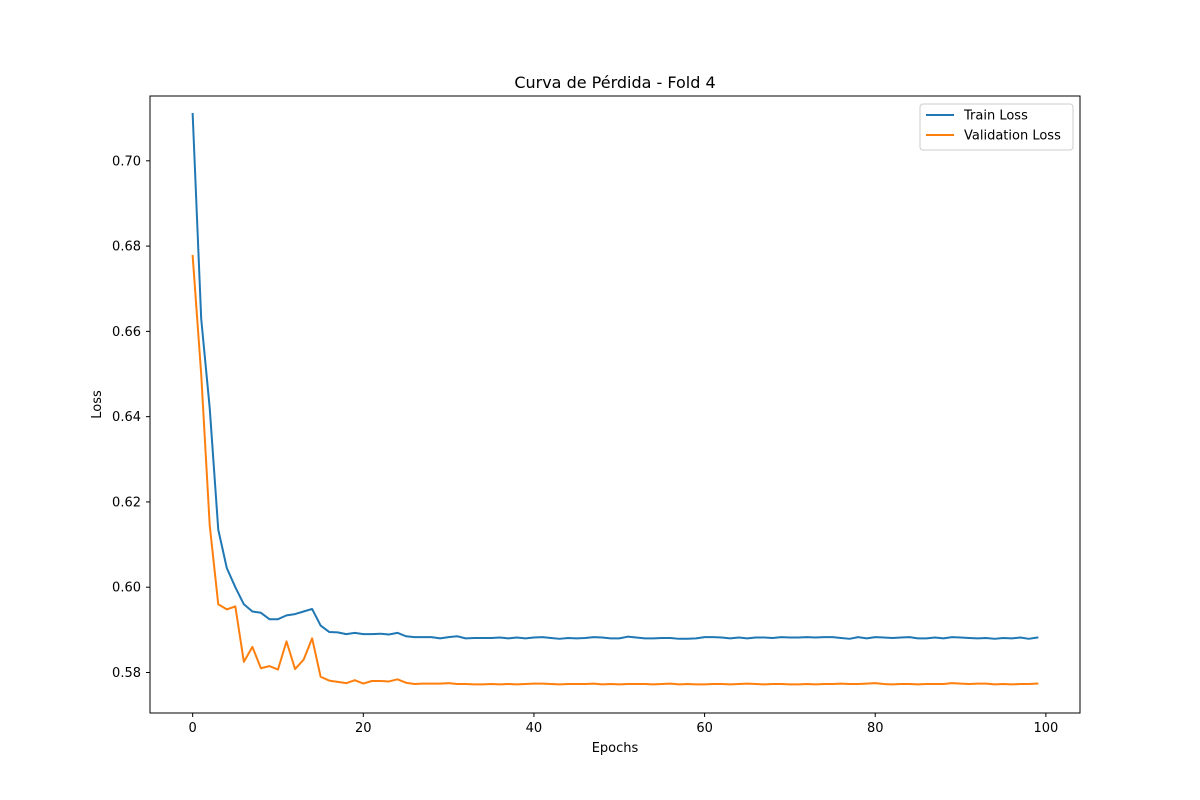  What do you see at coordinates (126, 588) in the screenshot?
I see `y-tick-label: 0.60` at bounding box center [126, 588].